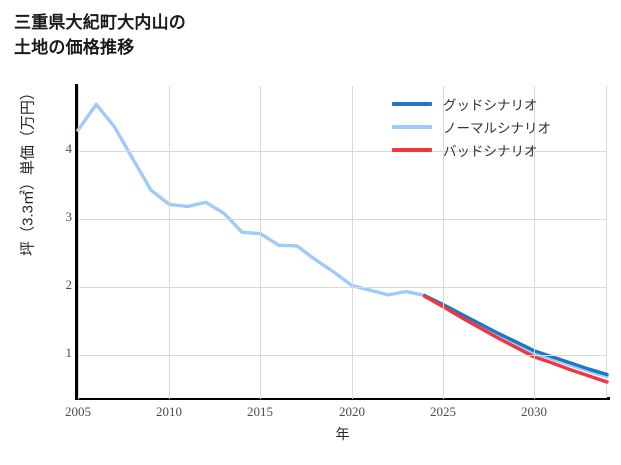 The image size is (621, 465). Describe the element at coordinates (61, 241) in the screenshot. I see `y-axis-ticks: 1 2 3 4` at that location.